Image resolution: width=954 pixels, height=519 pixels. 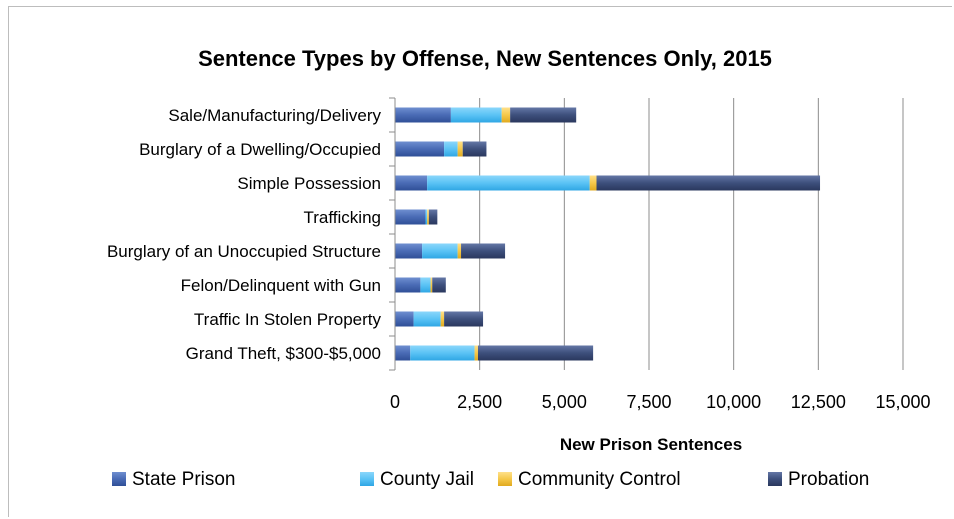 I want to click on category-label: Trafficking, so click(x=342, y=217).